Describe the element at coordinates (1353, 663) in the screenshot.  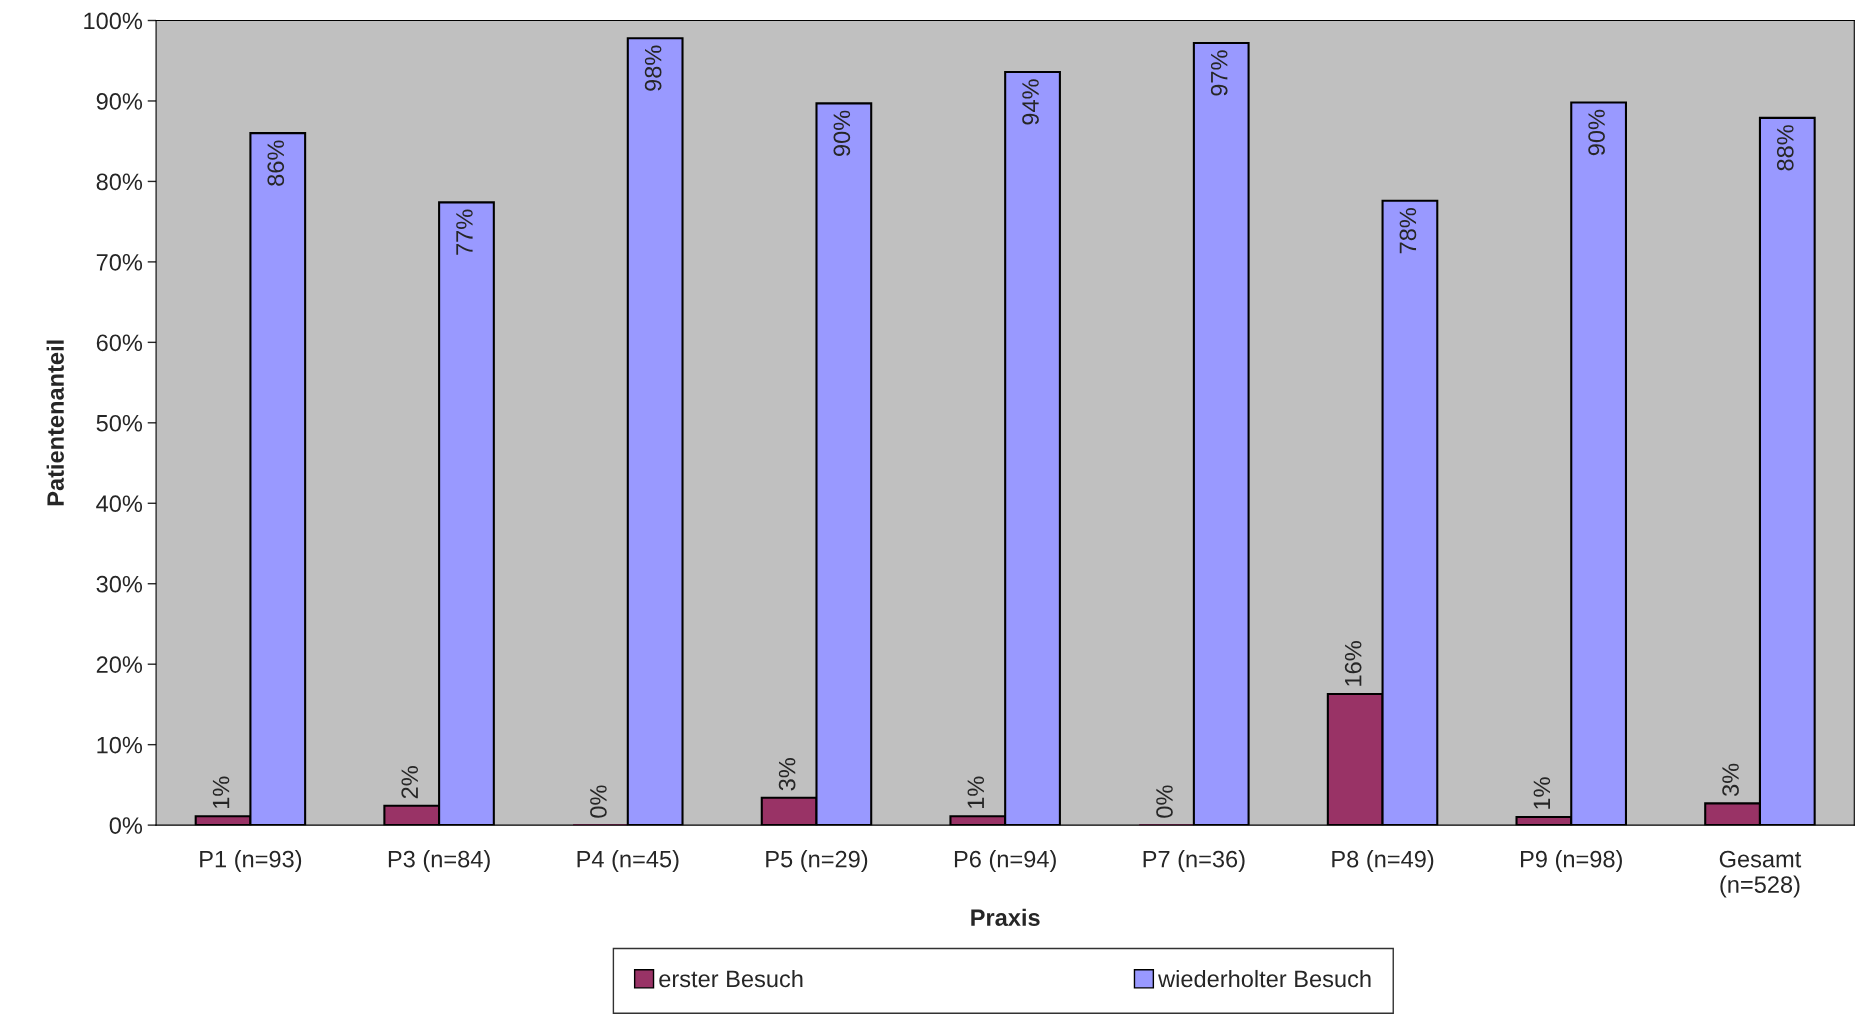
I see `data-label: 16%` at that location.